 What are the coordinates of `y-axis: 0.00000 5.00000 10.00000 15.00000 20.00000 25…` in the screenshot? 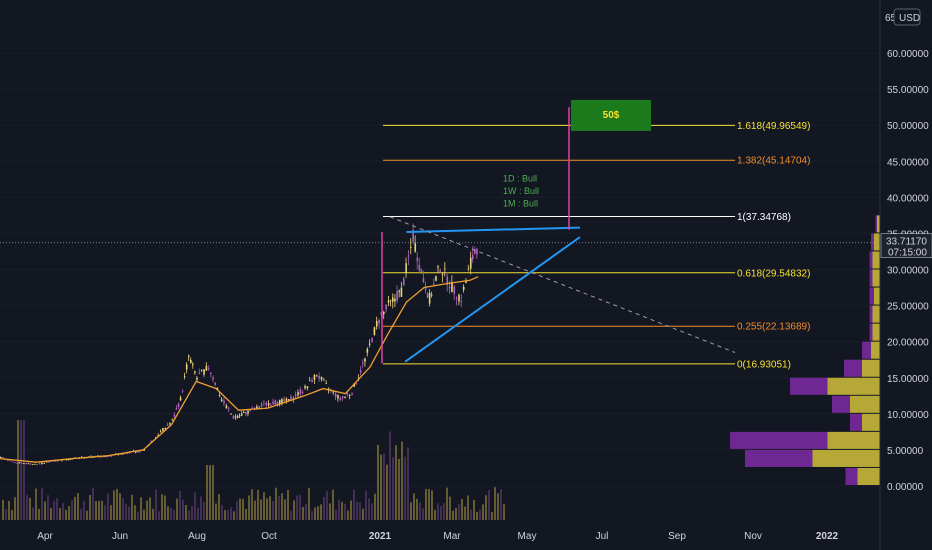 It's located at (905, 275).